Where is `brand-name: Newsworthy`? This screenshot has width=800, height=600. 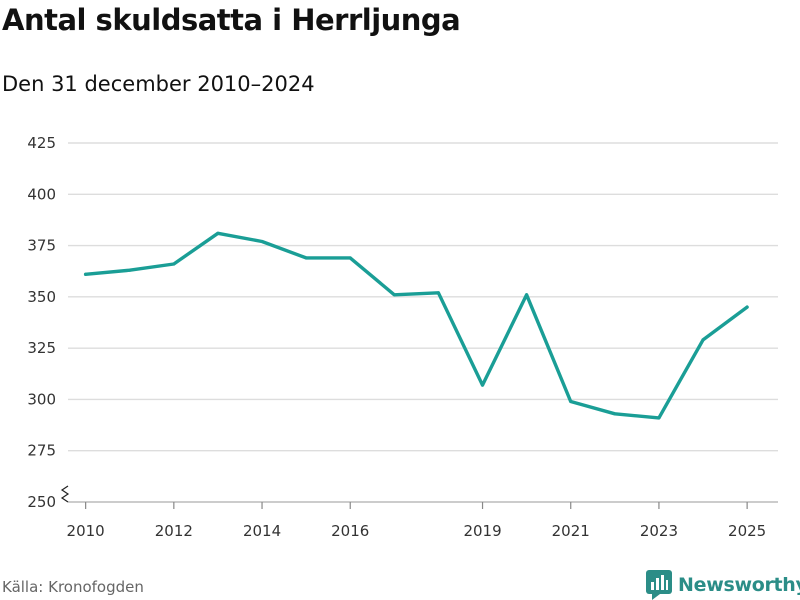 brand-name: Newsworthy is located at coordinates (739, 585).